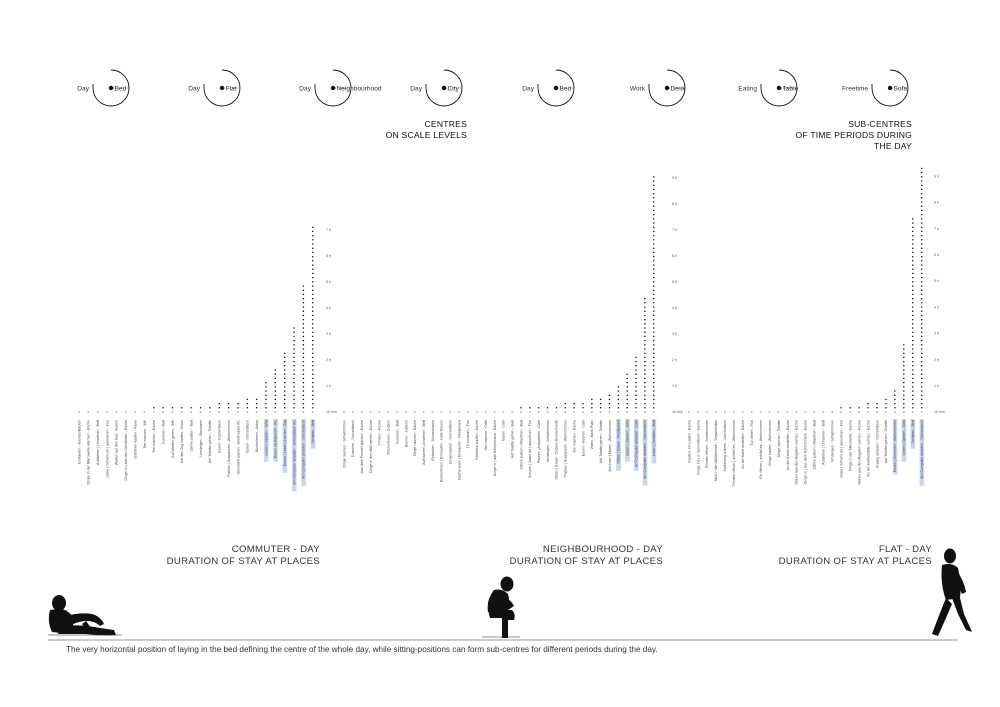 The image size is (1000, 707). What do you see at coordinates (182, 442) in the screenshot?
I see `category-label-group: Auf den Zug warten - Kiosk` at bounding box center [182, 442].